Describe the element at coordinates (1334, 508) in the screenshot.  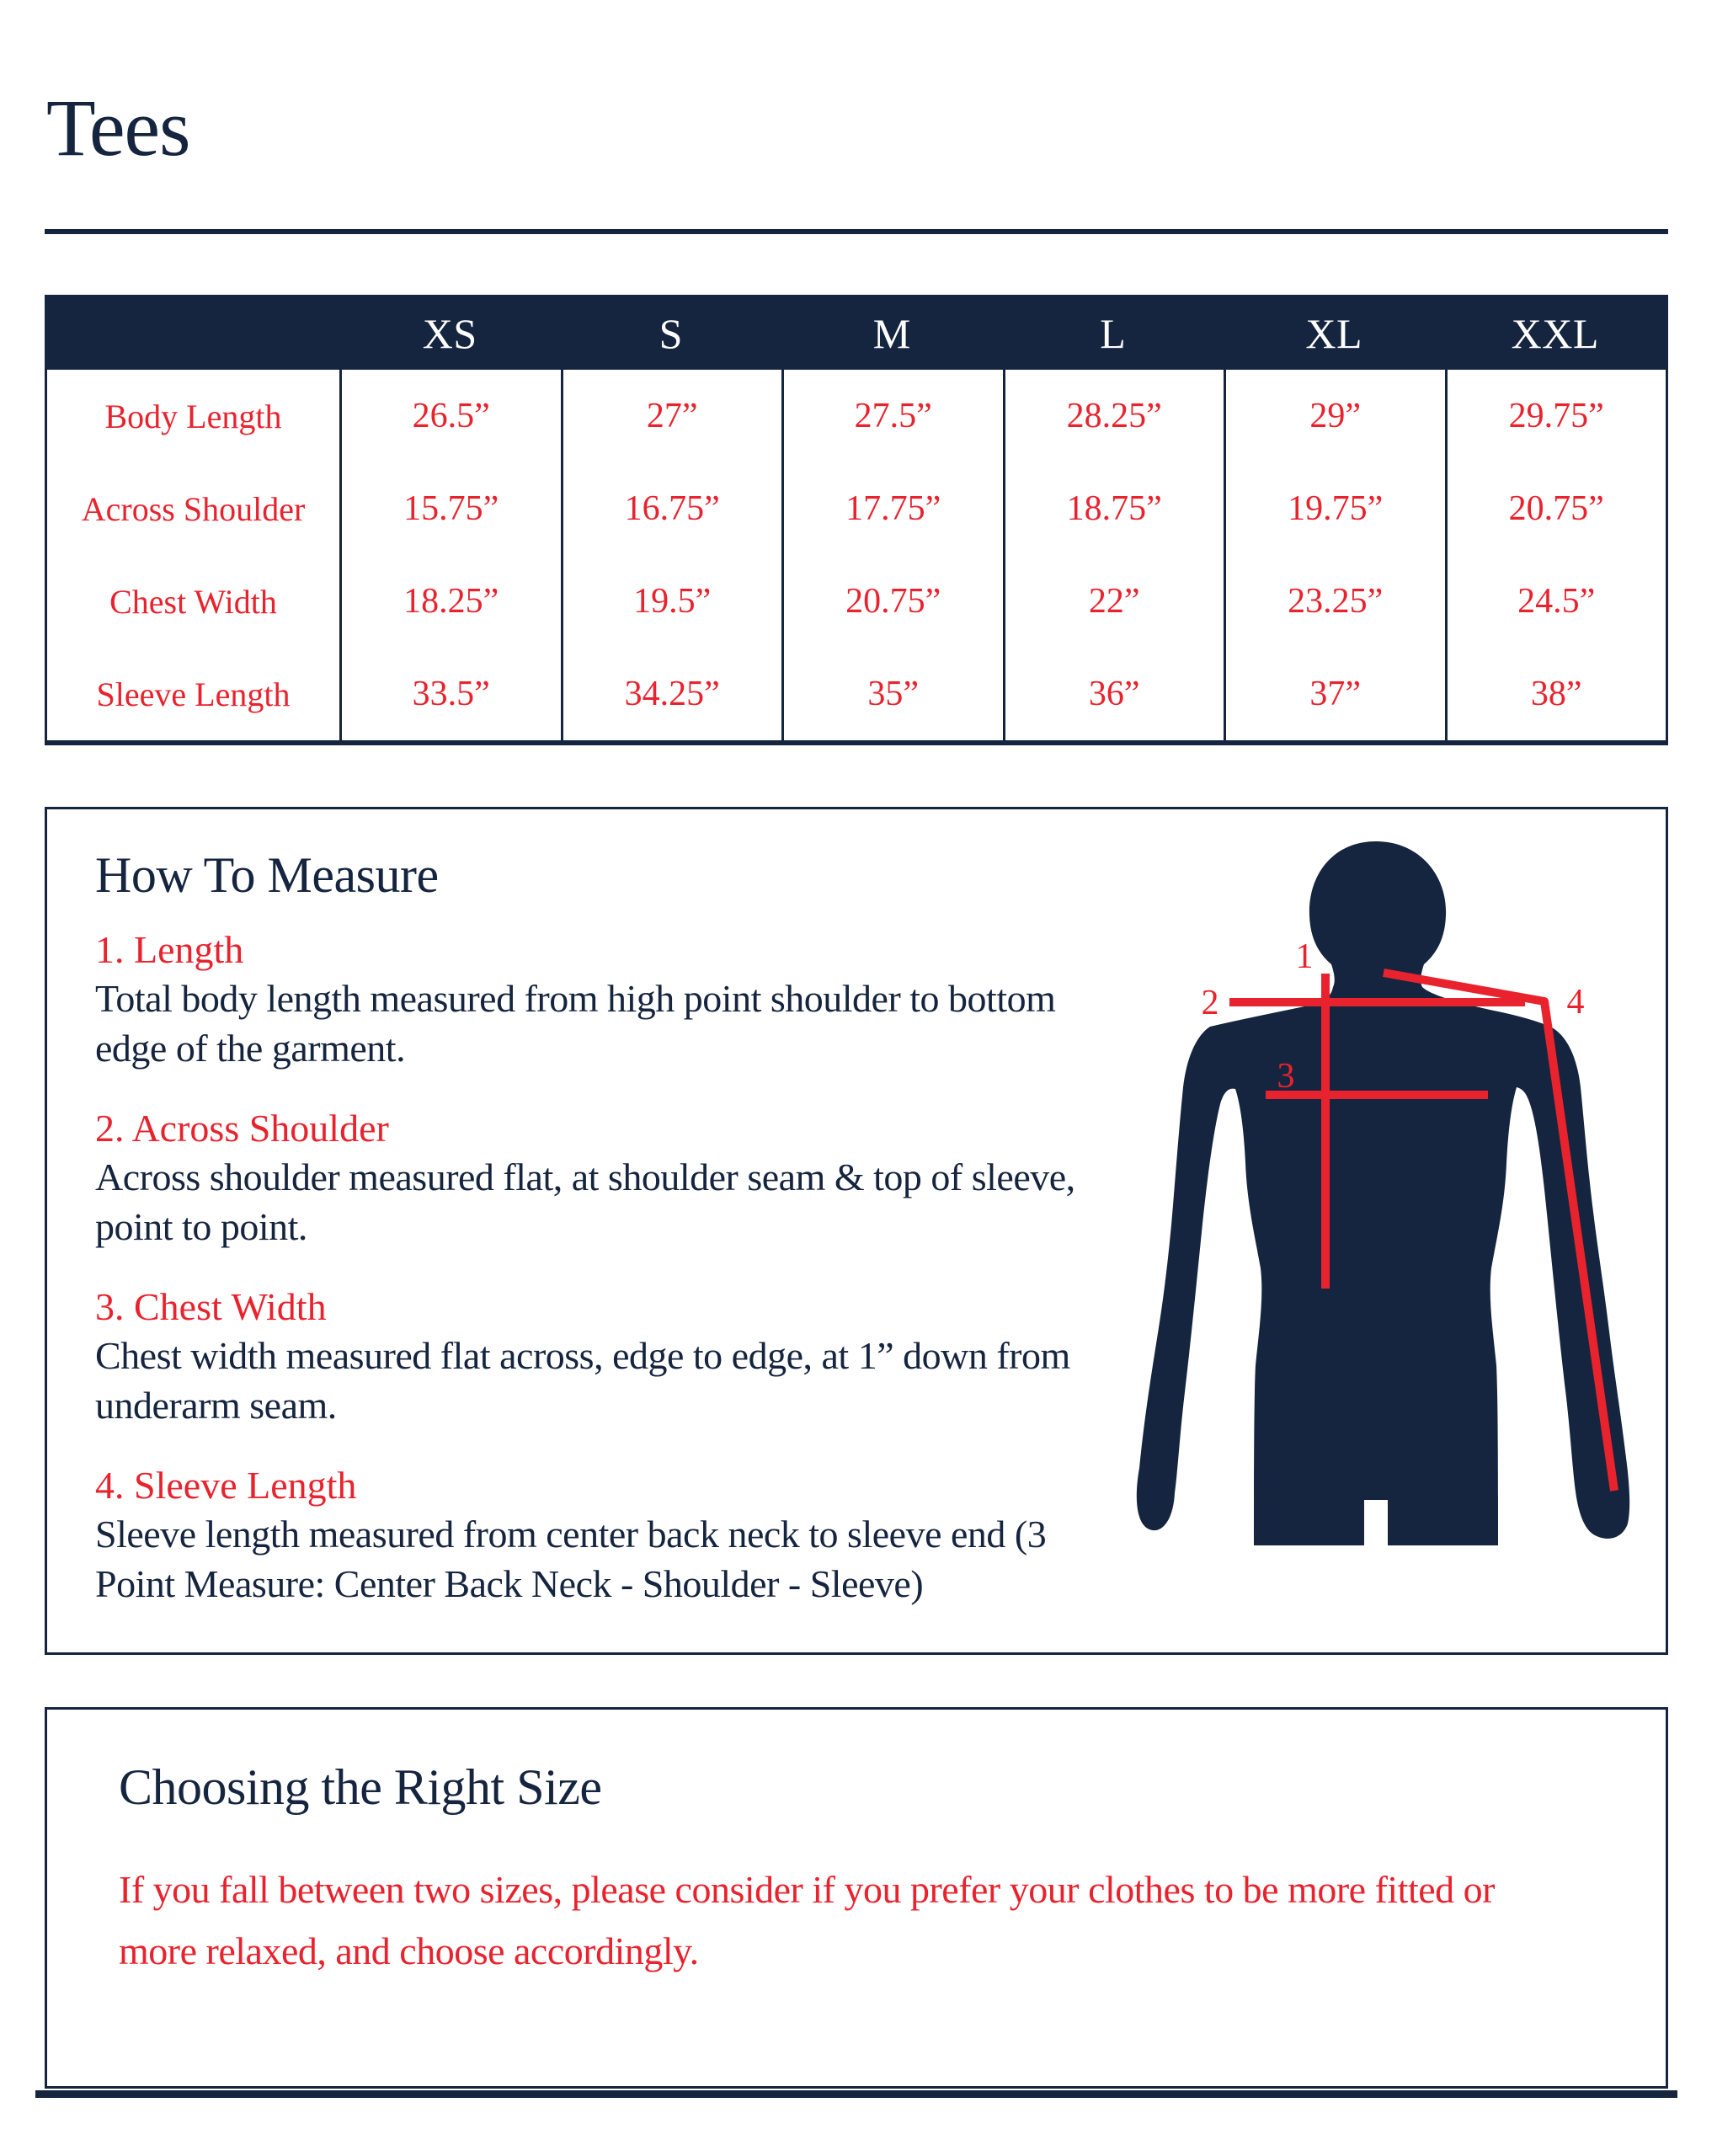
I see `size-cell: 19.75”` at that location.